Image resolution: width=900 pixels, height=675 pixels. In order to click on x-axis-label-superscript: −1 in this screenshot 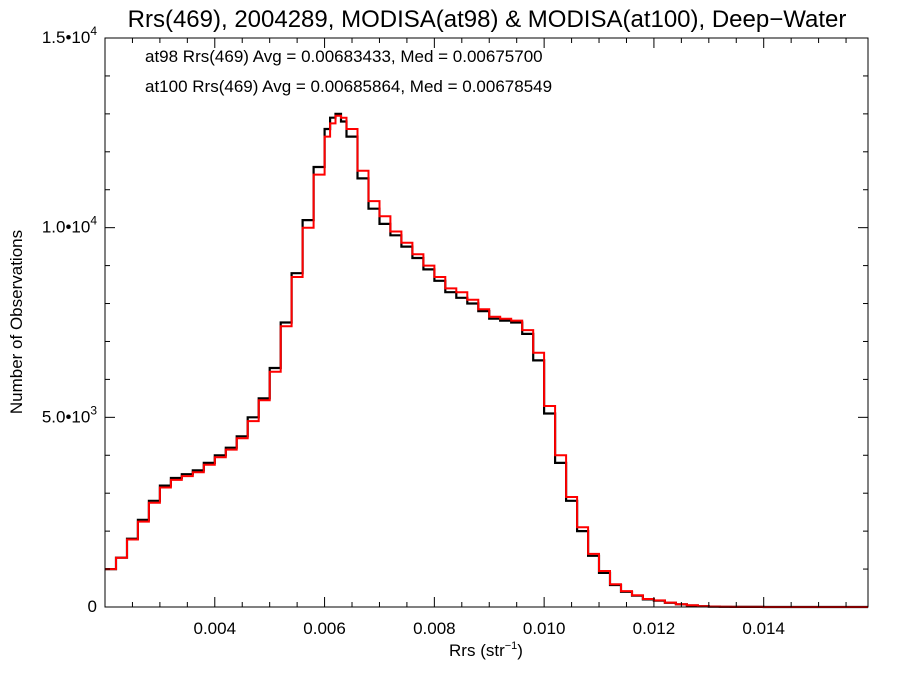, I will do `click(511, 646)`.